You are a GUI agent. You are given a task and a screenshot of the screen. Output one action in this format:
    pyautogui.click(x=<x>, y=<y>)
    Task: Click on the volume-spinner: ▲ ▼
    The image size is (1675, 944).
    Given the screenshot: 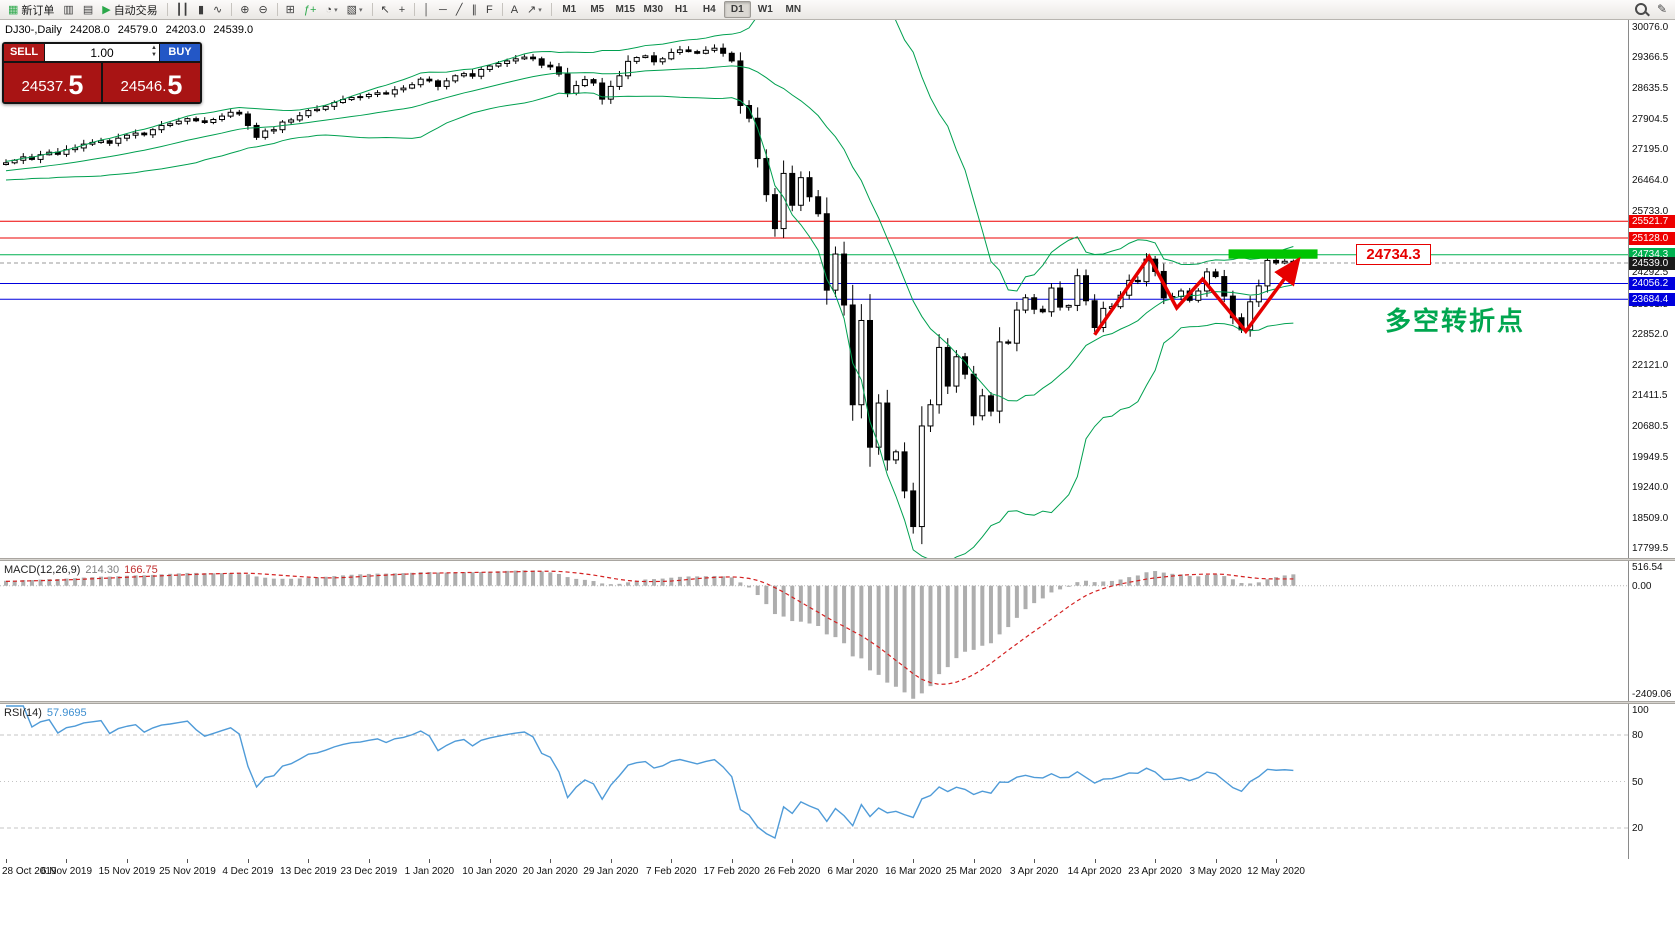 What is the action you would take?
    pyautogui.click(x=154, y=52)
    